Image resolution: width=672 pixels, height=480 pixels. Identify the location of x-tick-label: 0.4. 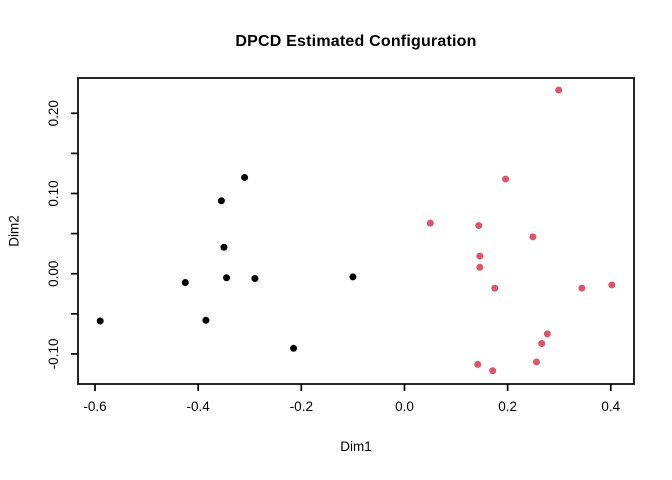
(610, 406).